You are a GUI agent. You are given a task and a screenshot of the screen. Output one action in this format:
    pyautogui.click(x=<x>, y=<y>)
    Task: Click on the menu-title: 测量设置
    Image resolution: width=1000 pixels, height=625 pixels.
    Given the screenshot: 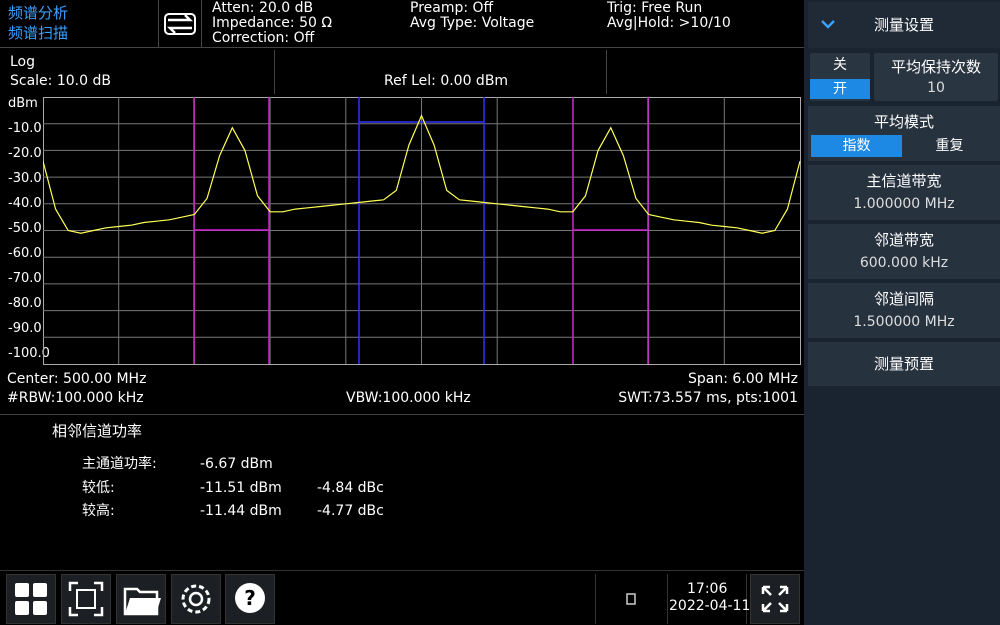 What is the action you would take?
    pyautogui.click(x=903, y=25)
    